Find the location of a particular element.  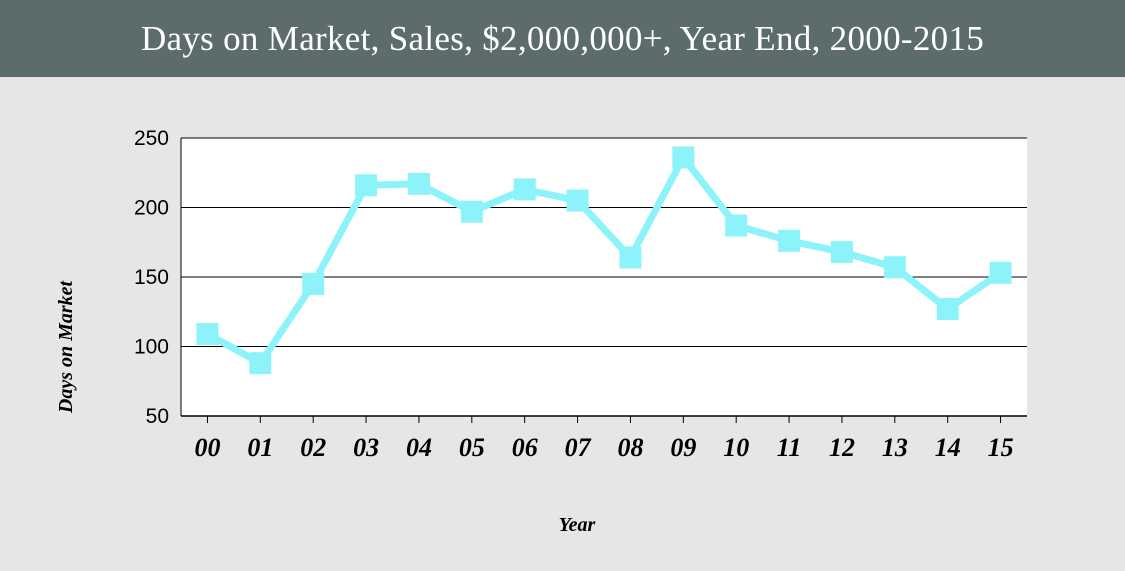

x-tick-label: 04 is located at coordinates (419, 447).